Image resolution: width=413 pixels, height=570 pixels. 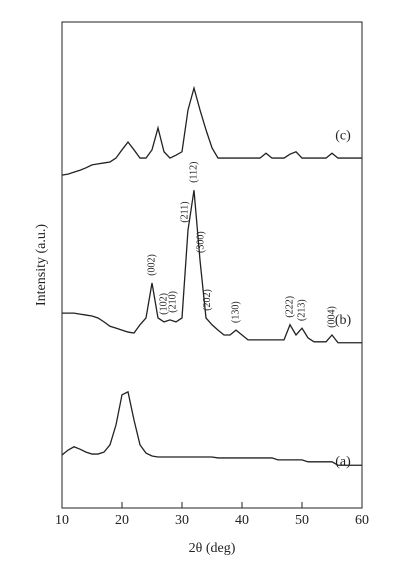 I want to click on peak-label: (222), so click(x=289, y=307).